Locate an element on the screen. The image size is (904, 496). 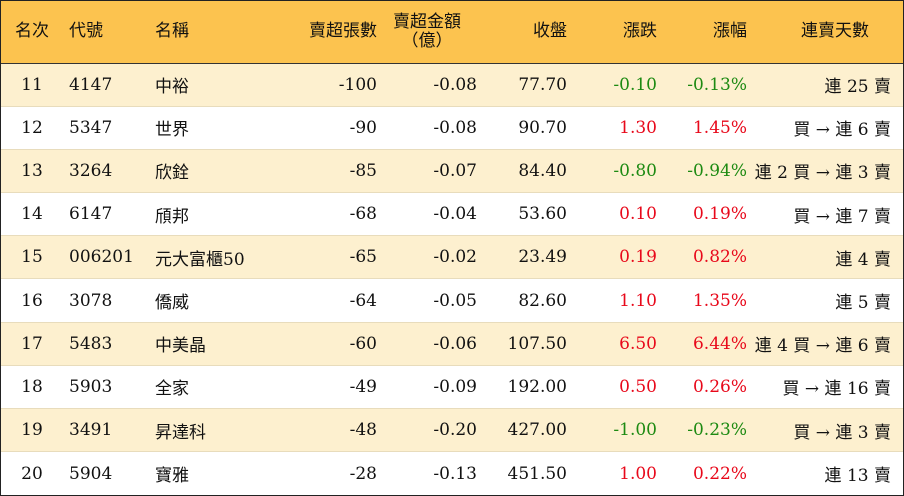
cell-net-sell-lots: -48 is located at coordinates (363, 430).